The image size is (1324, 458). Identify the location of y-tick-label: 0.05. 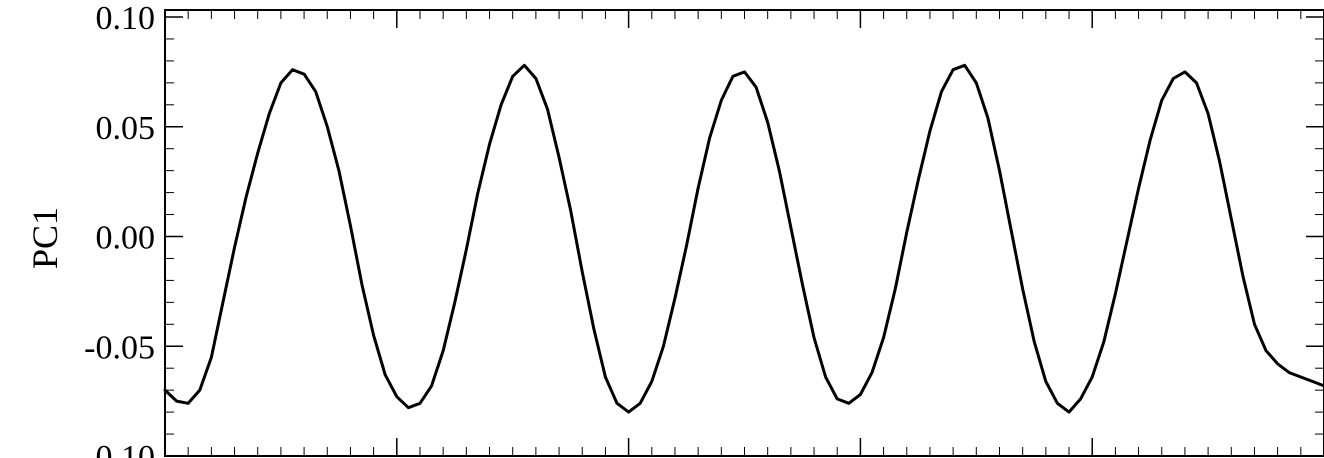
(126, 128).